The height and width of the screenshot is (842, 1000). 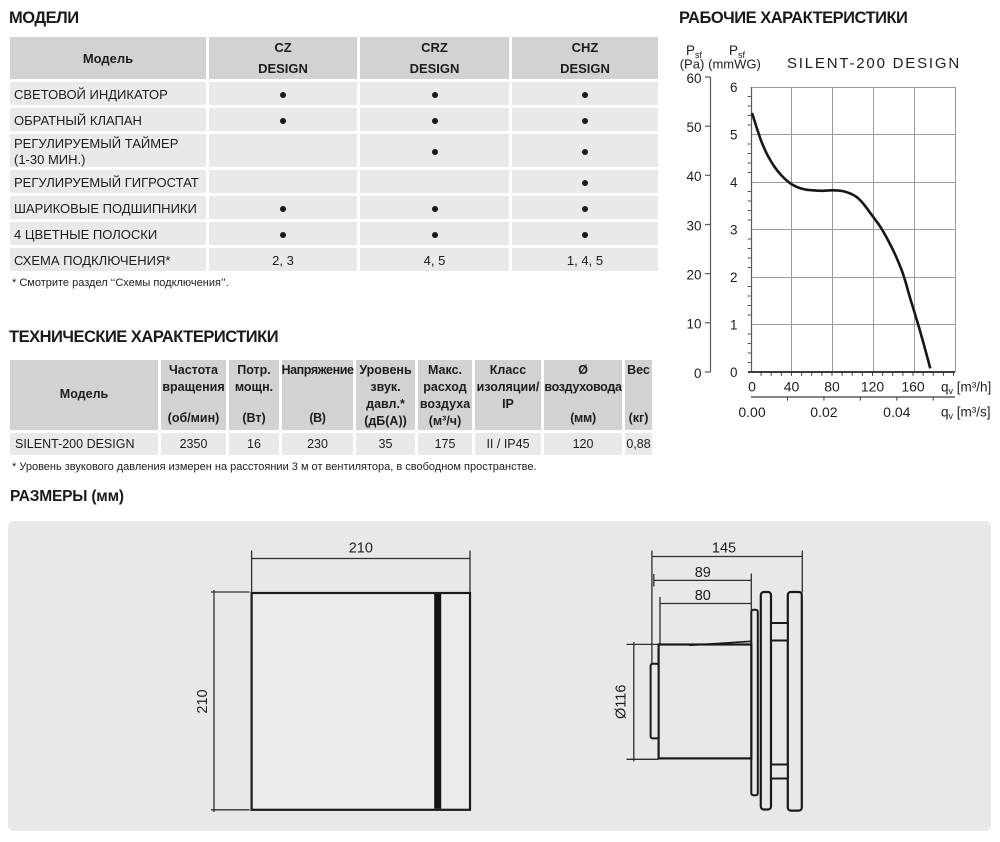 What do you see at coordinates (751, 412) in the screenshot?
I see `svg-text: 0.00` at bounding box center [751, 412].